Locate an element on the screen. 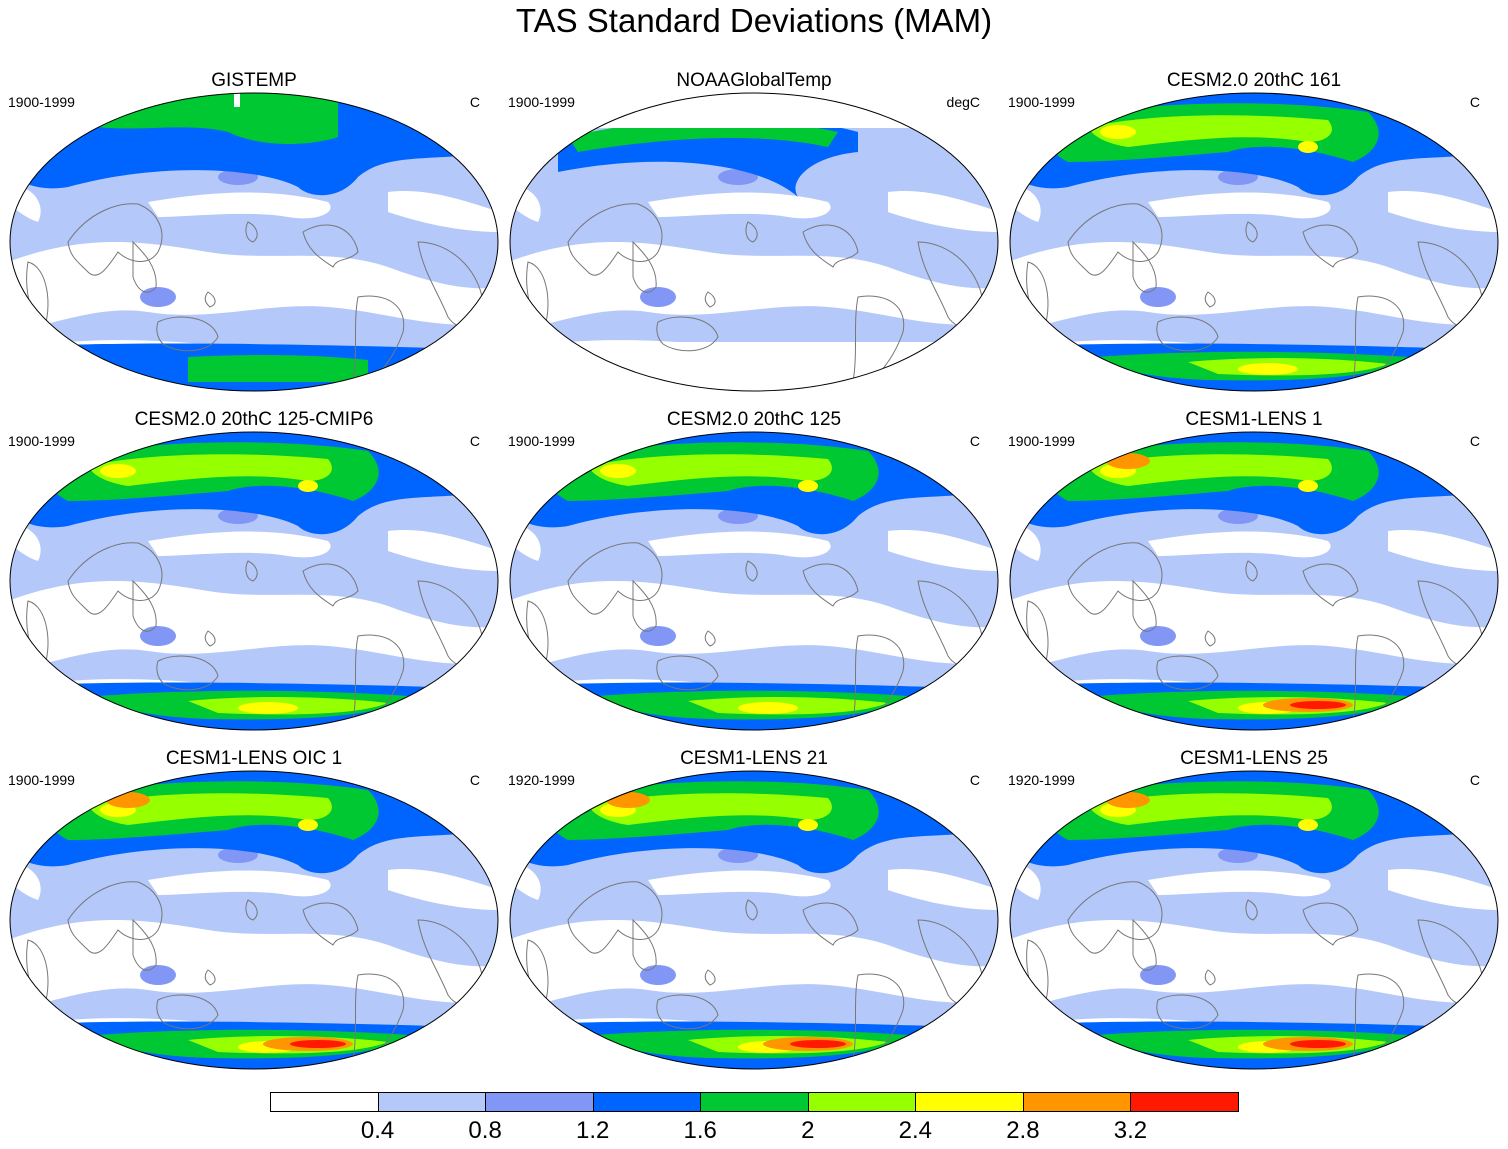 Image resolution: width=1508 pixels, height=1149 pixels. map-panel: CESM1-LENS 1 1900-1999 C is located at coordinates (1254, 579).